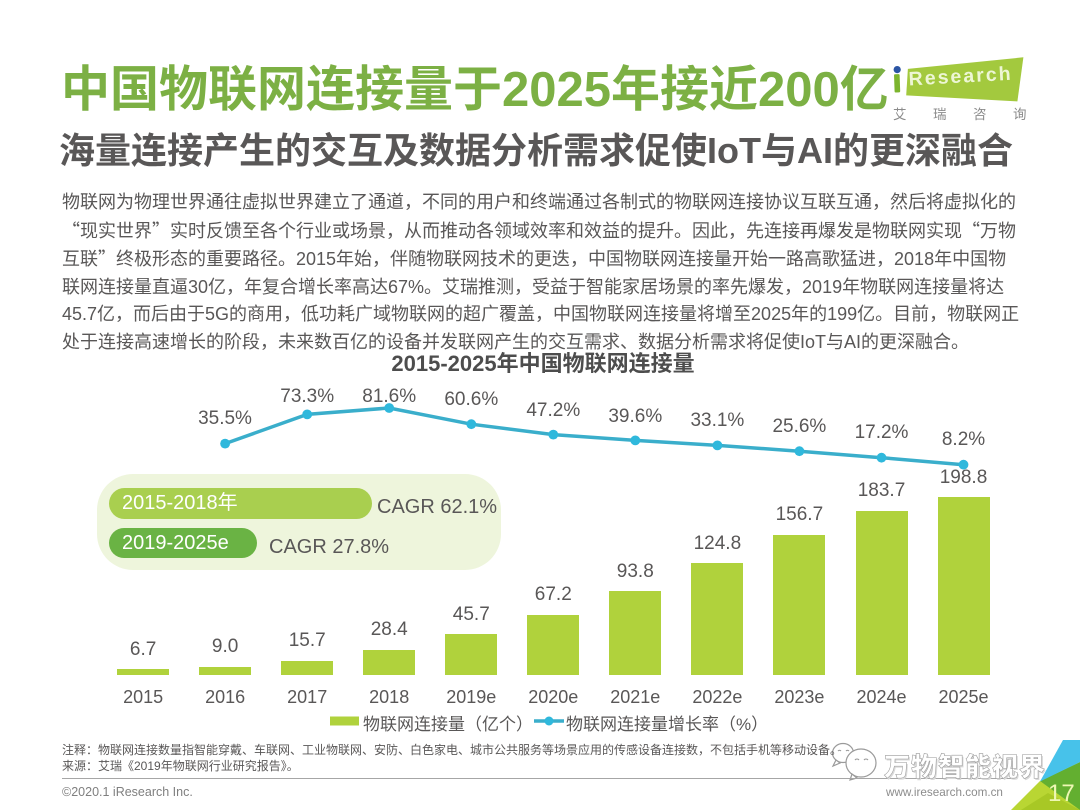  What do you see at coordinates (973, 114) in the screenshot?
I see `svg-text: 艾瑞咨询` at bounding box center [973, 114].